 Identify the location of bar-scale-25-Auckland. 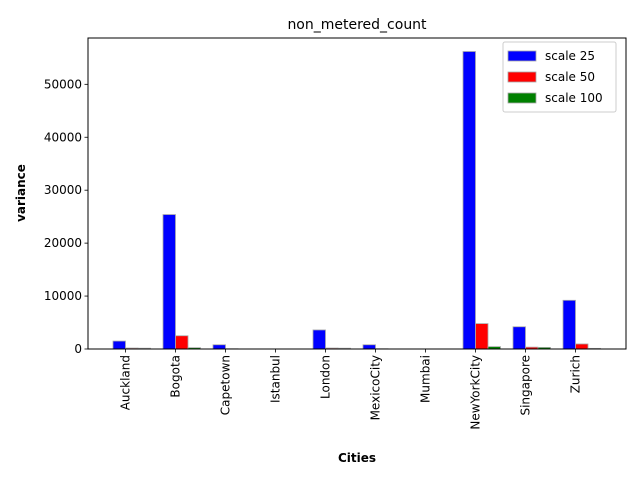
(119, 345).